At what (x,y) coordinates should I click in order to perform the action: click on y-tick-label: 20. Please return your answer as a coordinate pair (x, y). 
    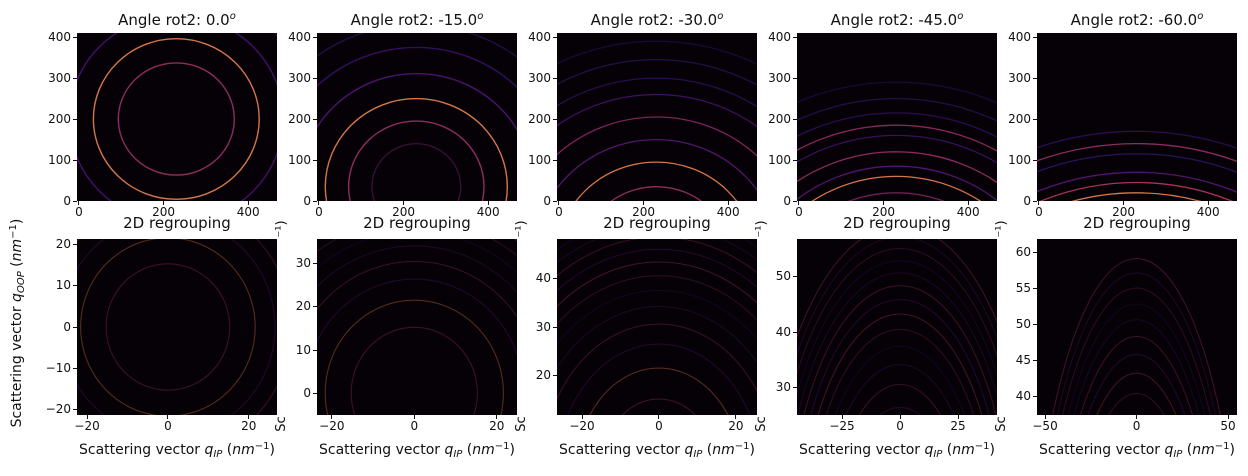
    Looking at the image, I should click on (543, 375).